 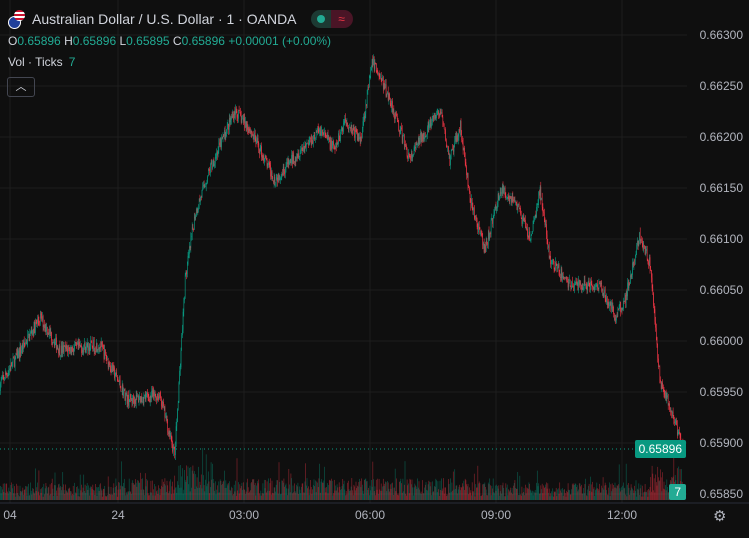 I want to click on change-value: +0.00001 (+0.00%), so click(x=280, y=41).